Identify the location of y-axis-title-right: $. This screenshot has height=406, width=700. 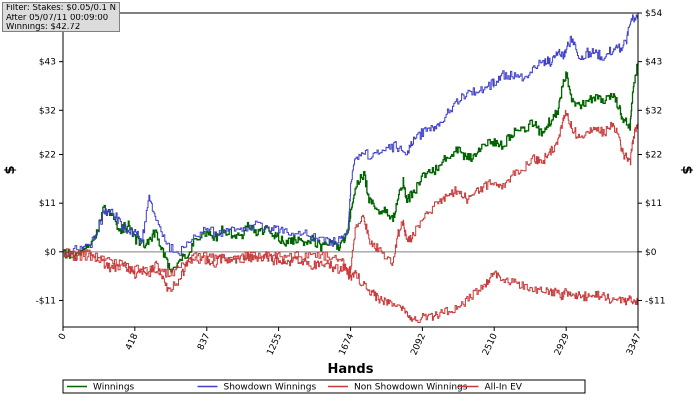
(686, 169).